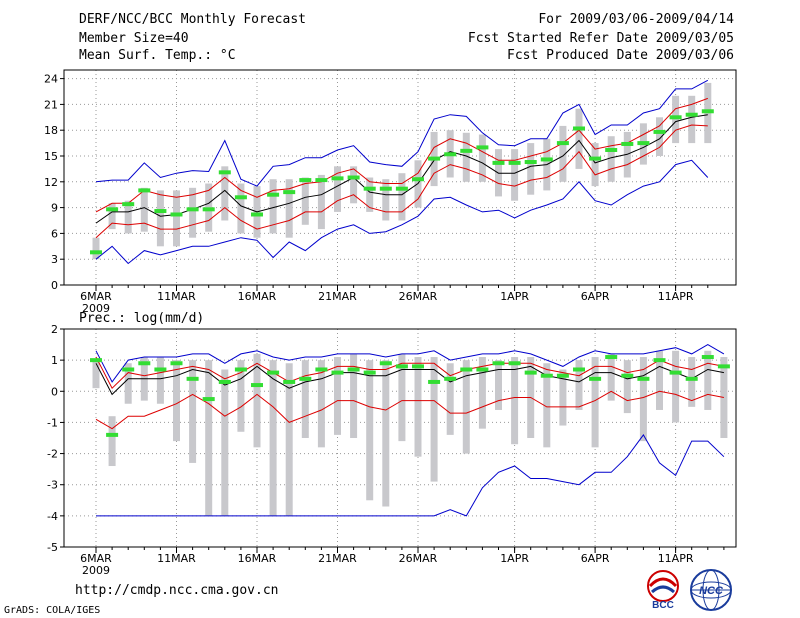  What do you see at coordinates (636, 19) in the screenshot?
I see `forecast-period: For 2009/03/06-2009/04/14` at bounding box center [636, 19].